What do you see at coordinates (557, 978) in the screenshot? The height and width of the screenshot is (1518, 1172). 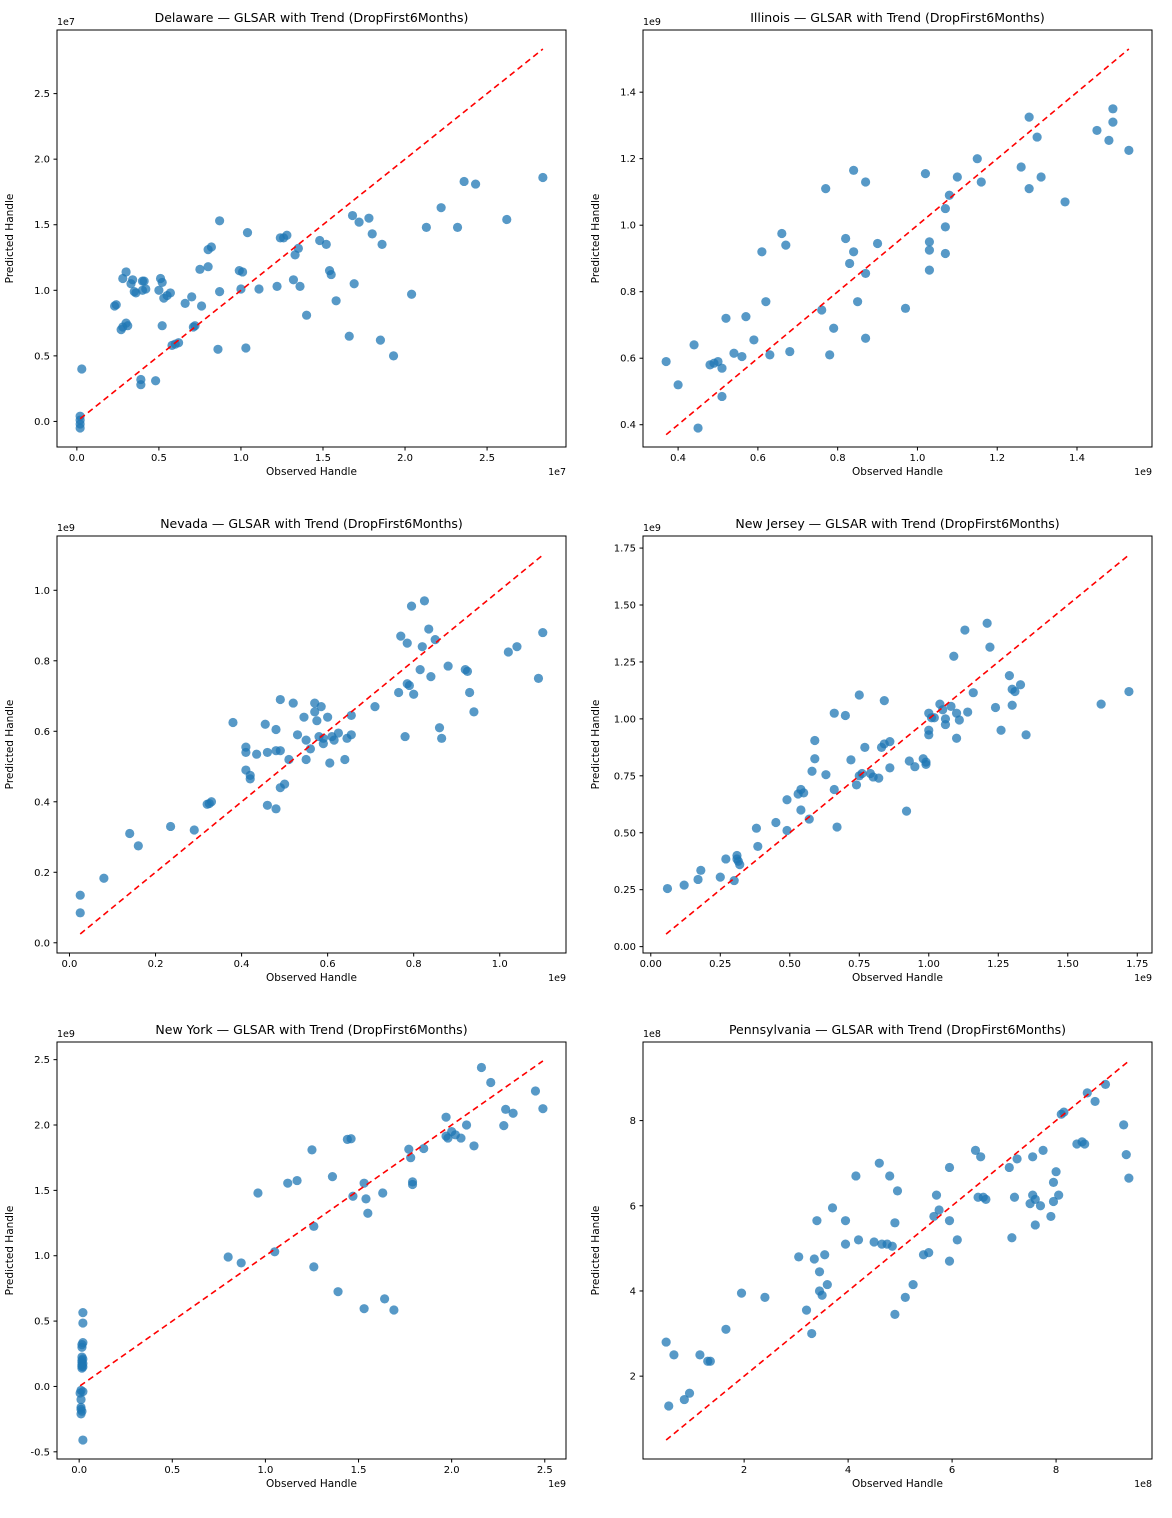 I see `x-offset-label: 1e9` at bounding box center [557, 978].